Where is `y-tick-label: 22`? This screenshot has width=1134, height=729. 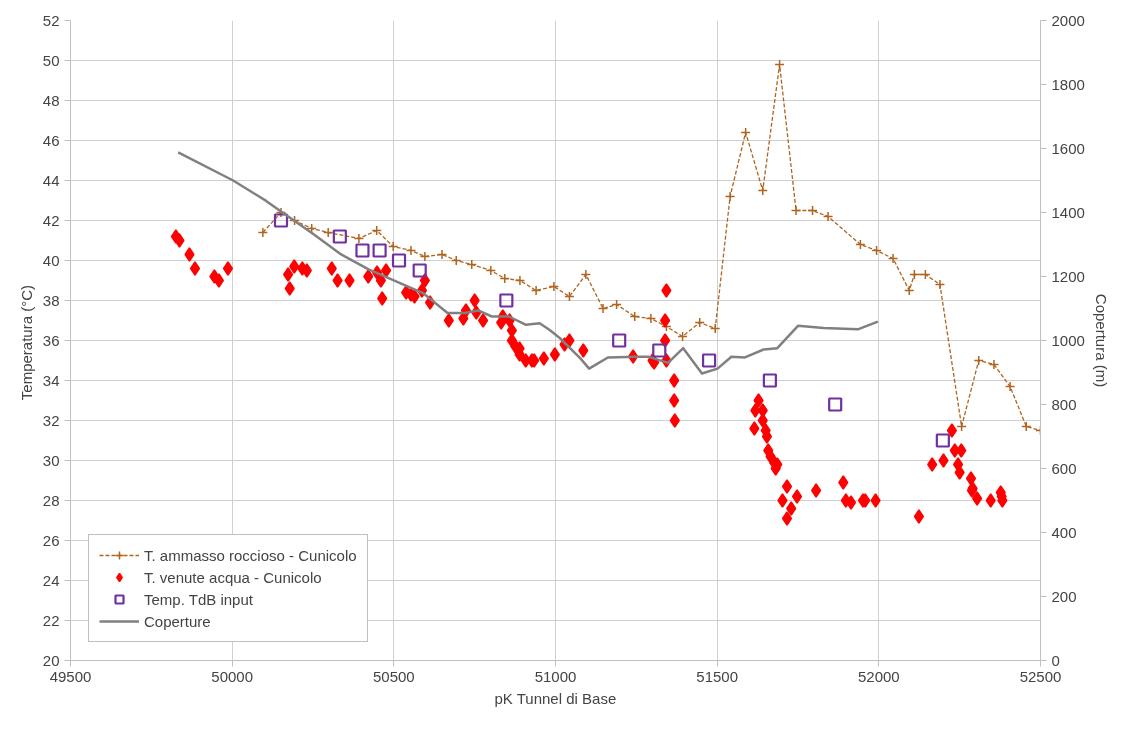
y-tick-label: 22 is located at coordinates (51, 620).